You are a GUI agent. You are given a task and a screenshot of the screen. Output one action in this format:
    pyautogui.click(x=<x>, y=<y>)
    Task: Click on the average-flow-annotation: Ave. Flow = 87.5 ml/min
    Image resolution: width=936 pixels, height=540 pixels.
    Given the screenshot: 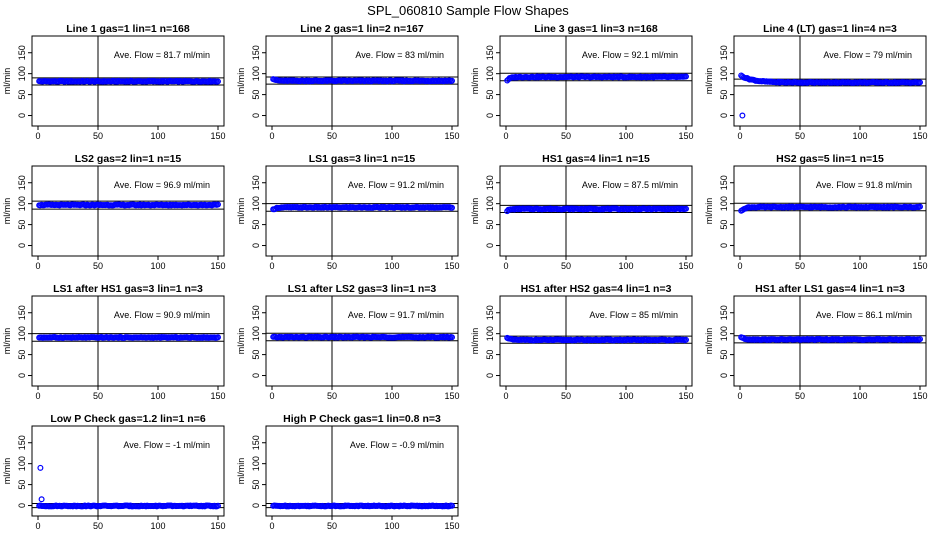 What is the action you would take?
    pyautogui.click(x=630, y=185)
    